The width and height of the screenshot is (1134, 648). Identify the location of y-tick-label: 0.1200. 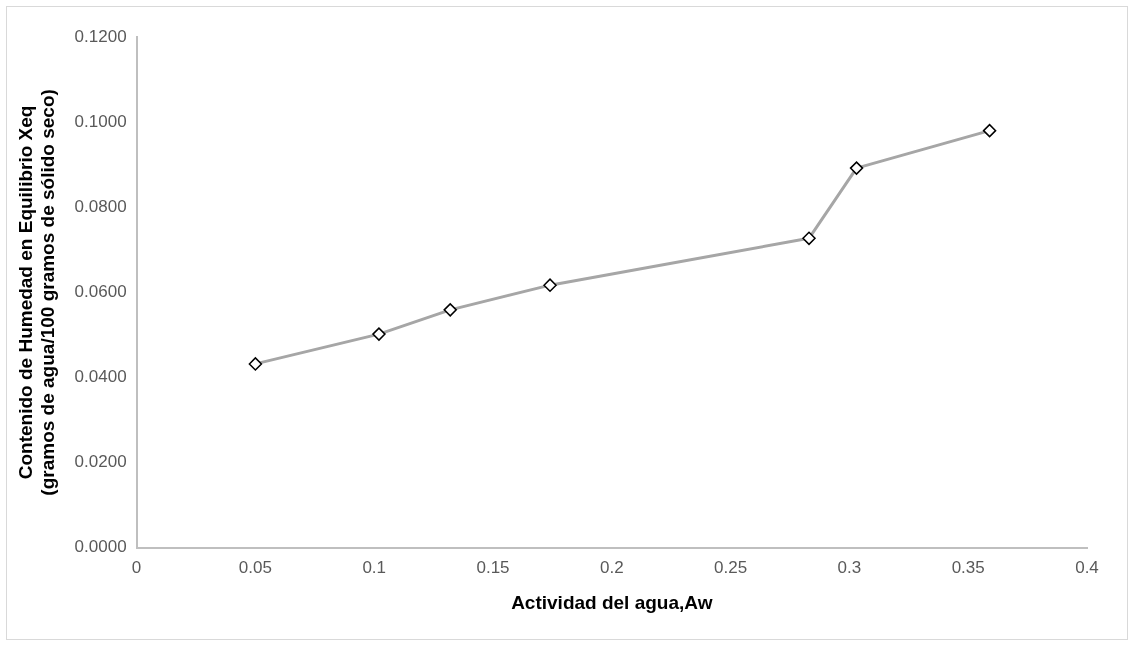
(100, 36).